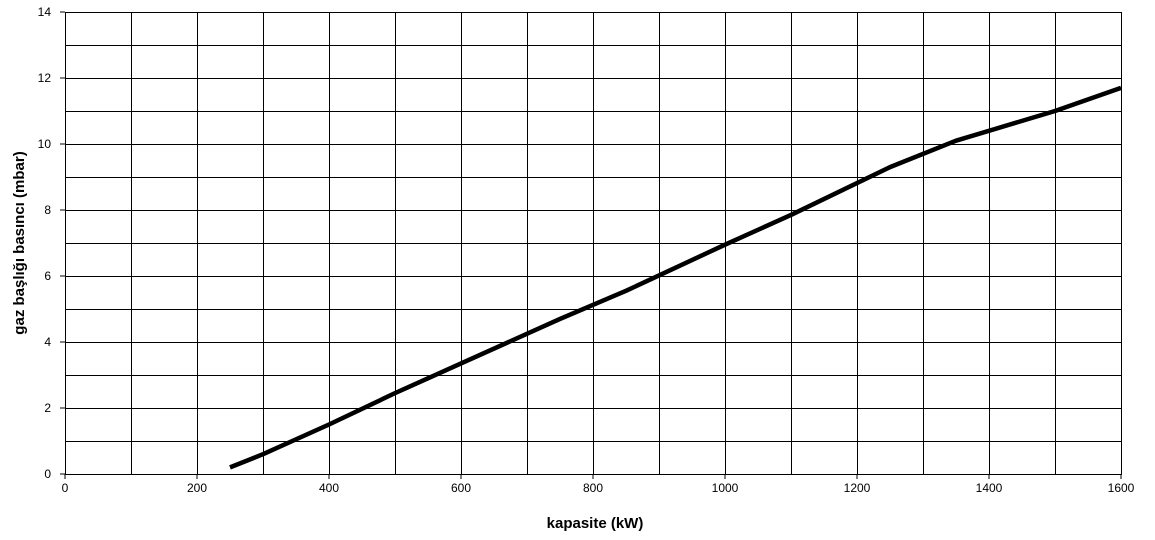 The image size is (1155, 540). What do you see at coordinates (329, 488) in the screenshot?
I see `x-tick-label: 400` at bounding box center [329, 488].